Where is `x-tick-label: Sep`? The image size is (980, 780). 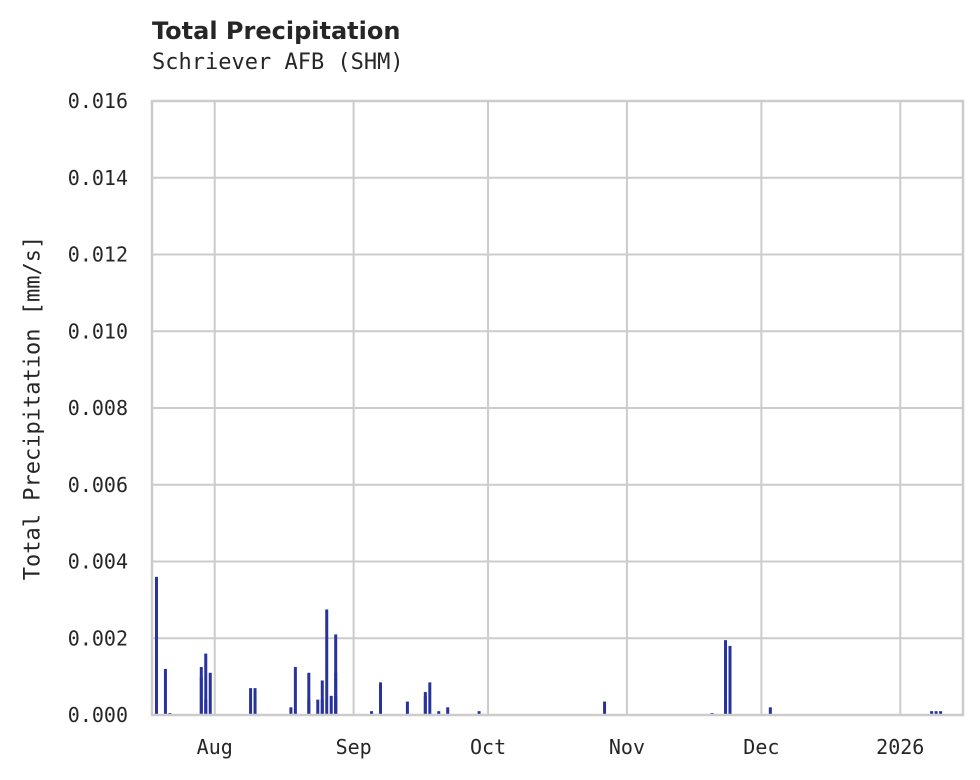
x-tick-label: Sep is located at coordinates (354, 747).